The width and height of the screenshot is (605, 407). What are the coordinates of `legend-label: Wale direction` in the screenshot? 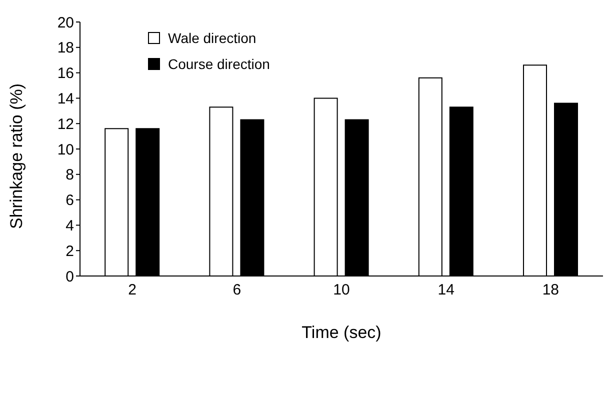 It's located at (212, 38).